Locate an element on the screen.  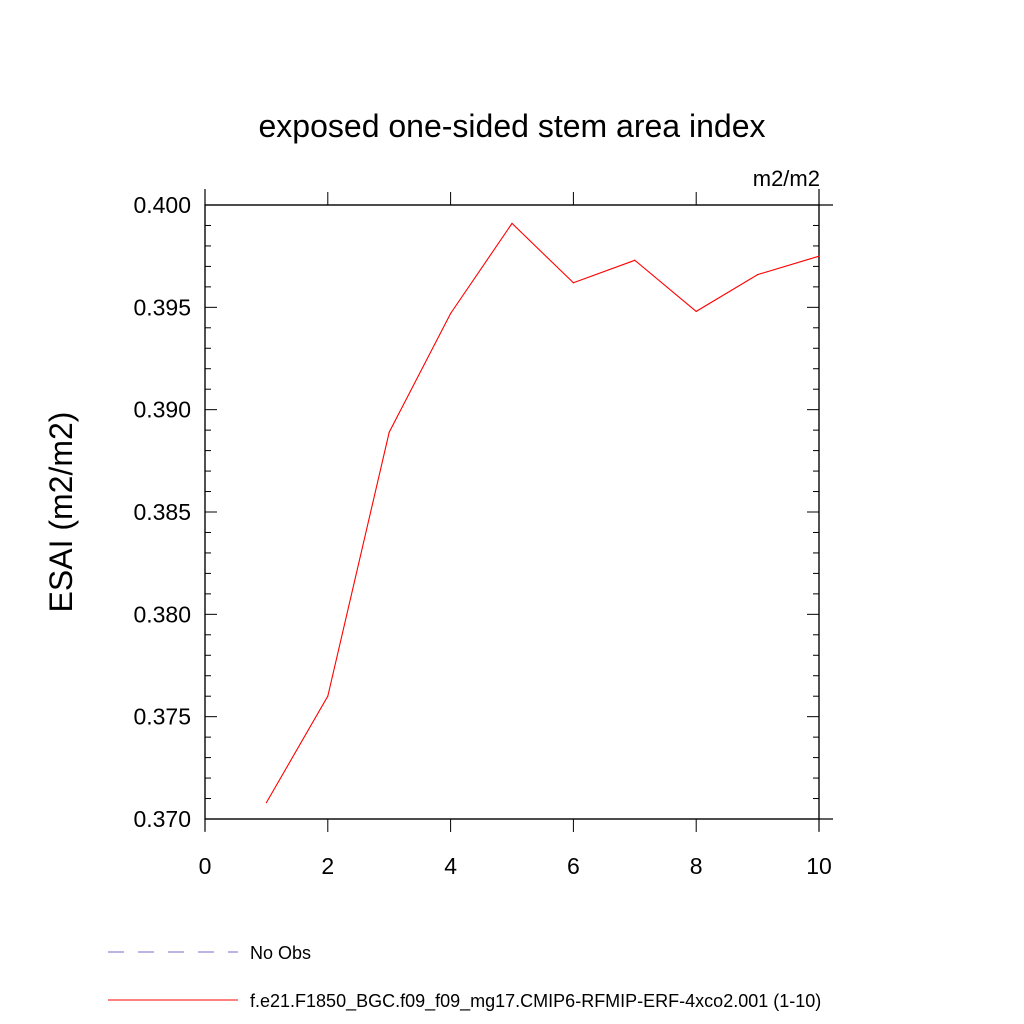
y-tick-label: 0.370 is located at coordinates (162, 819).